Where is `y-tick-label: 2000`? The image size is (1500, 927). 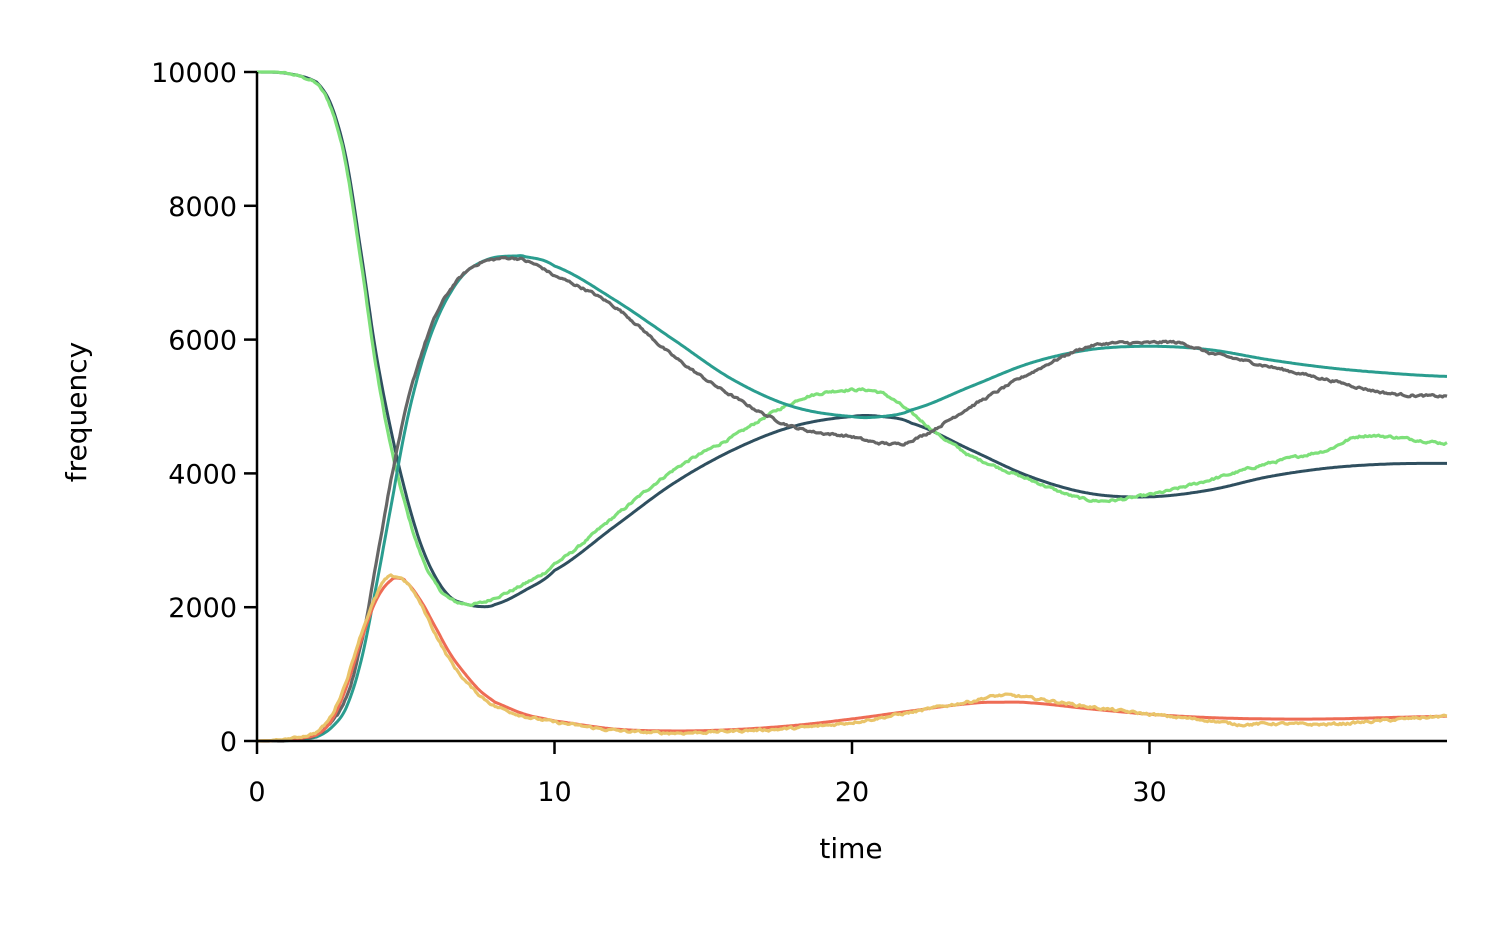
y-tick-label: 2000 is located at coordinates (202, 608).